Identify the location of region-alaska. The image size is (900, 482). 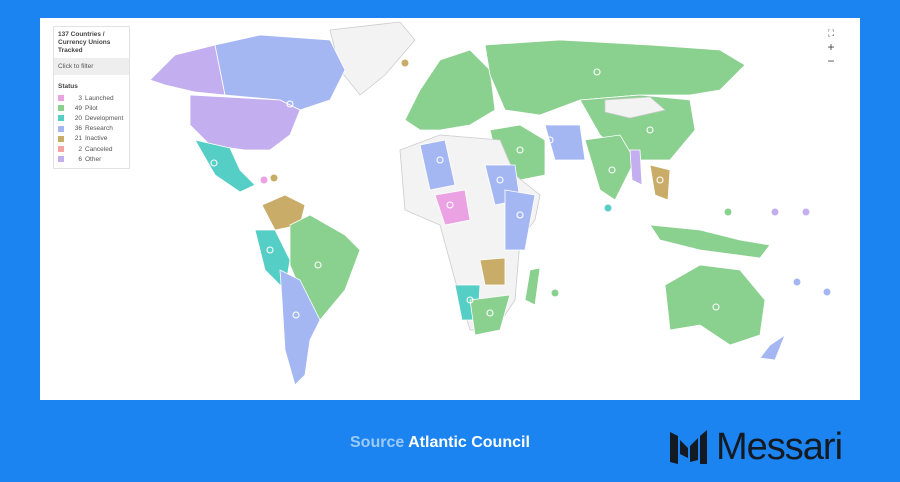
(187, 70).